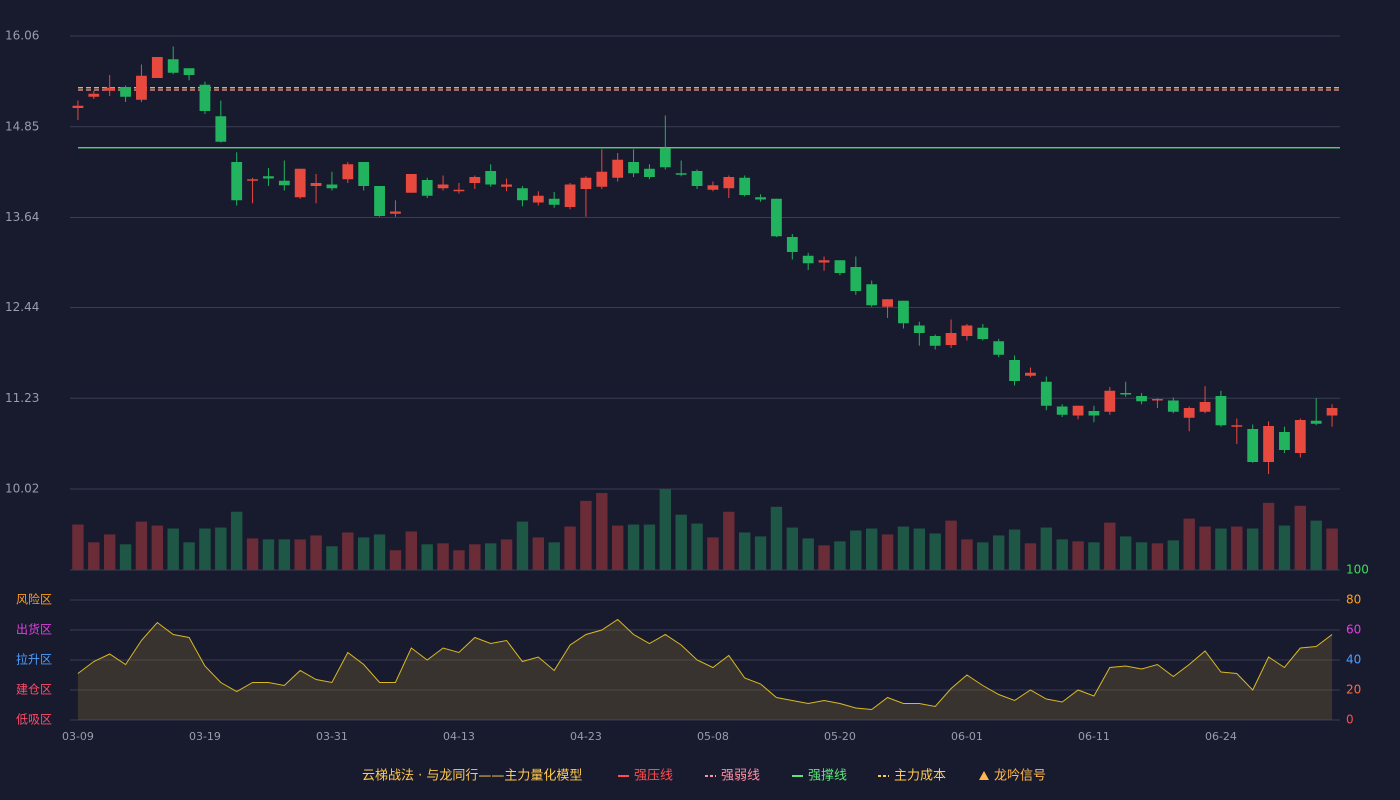 This screenshot has width=1400, height=800. Describe the element at coordinates (332, 736) in the screenshot. I see `x-tick-label: 03-31` at that location.